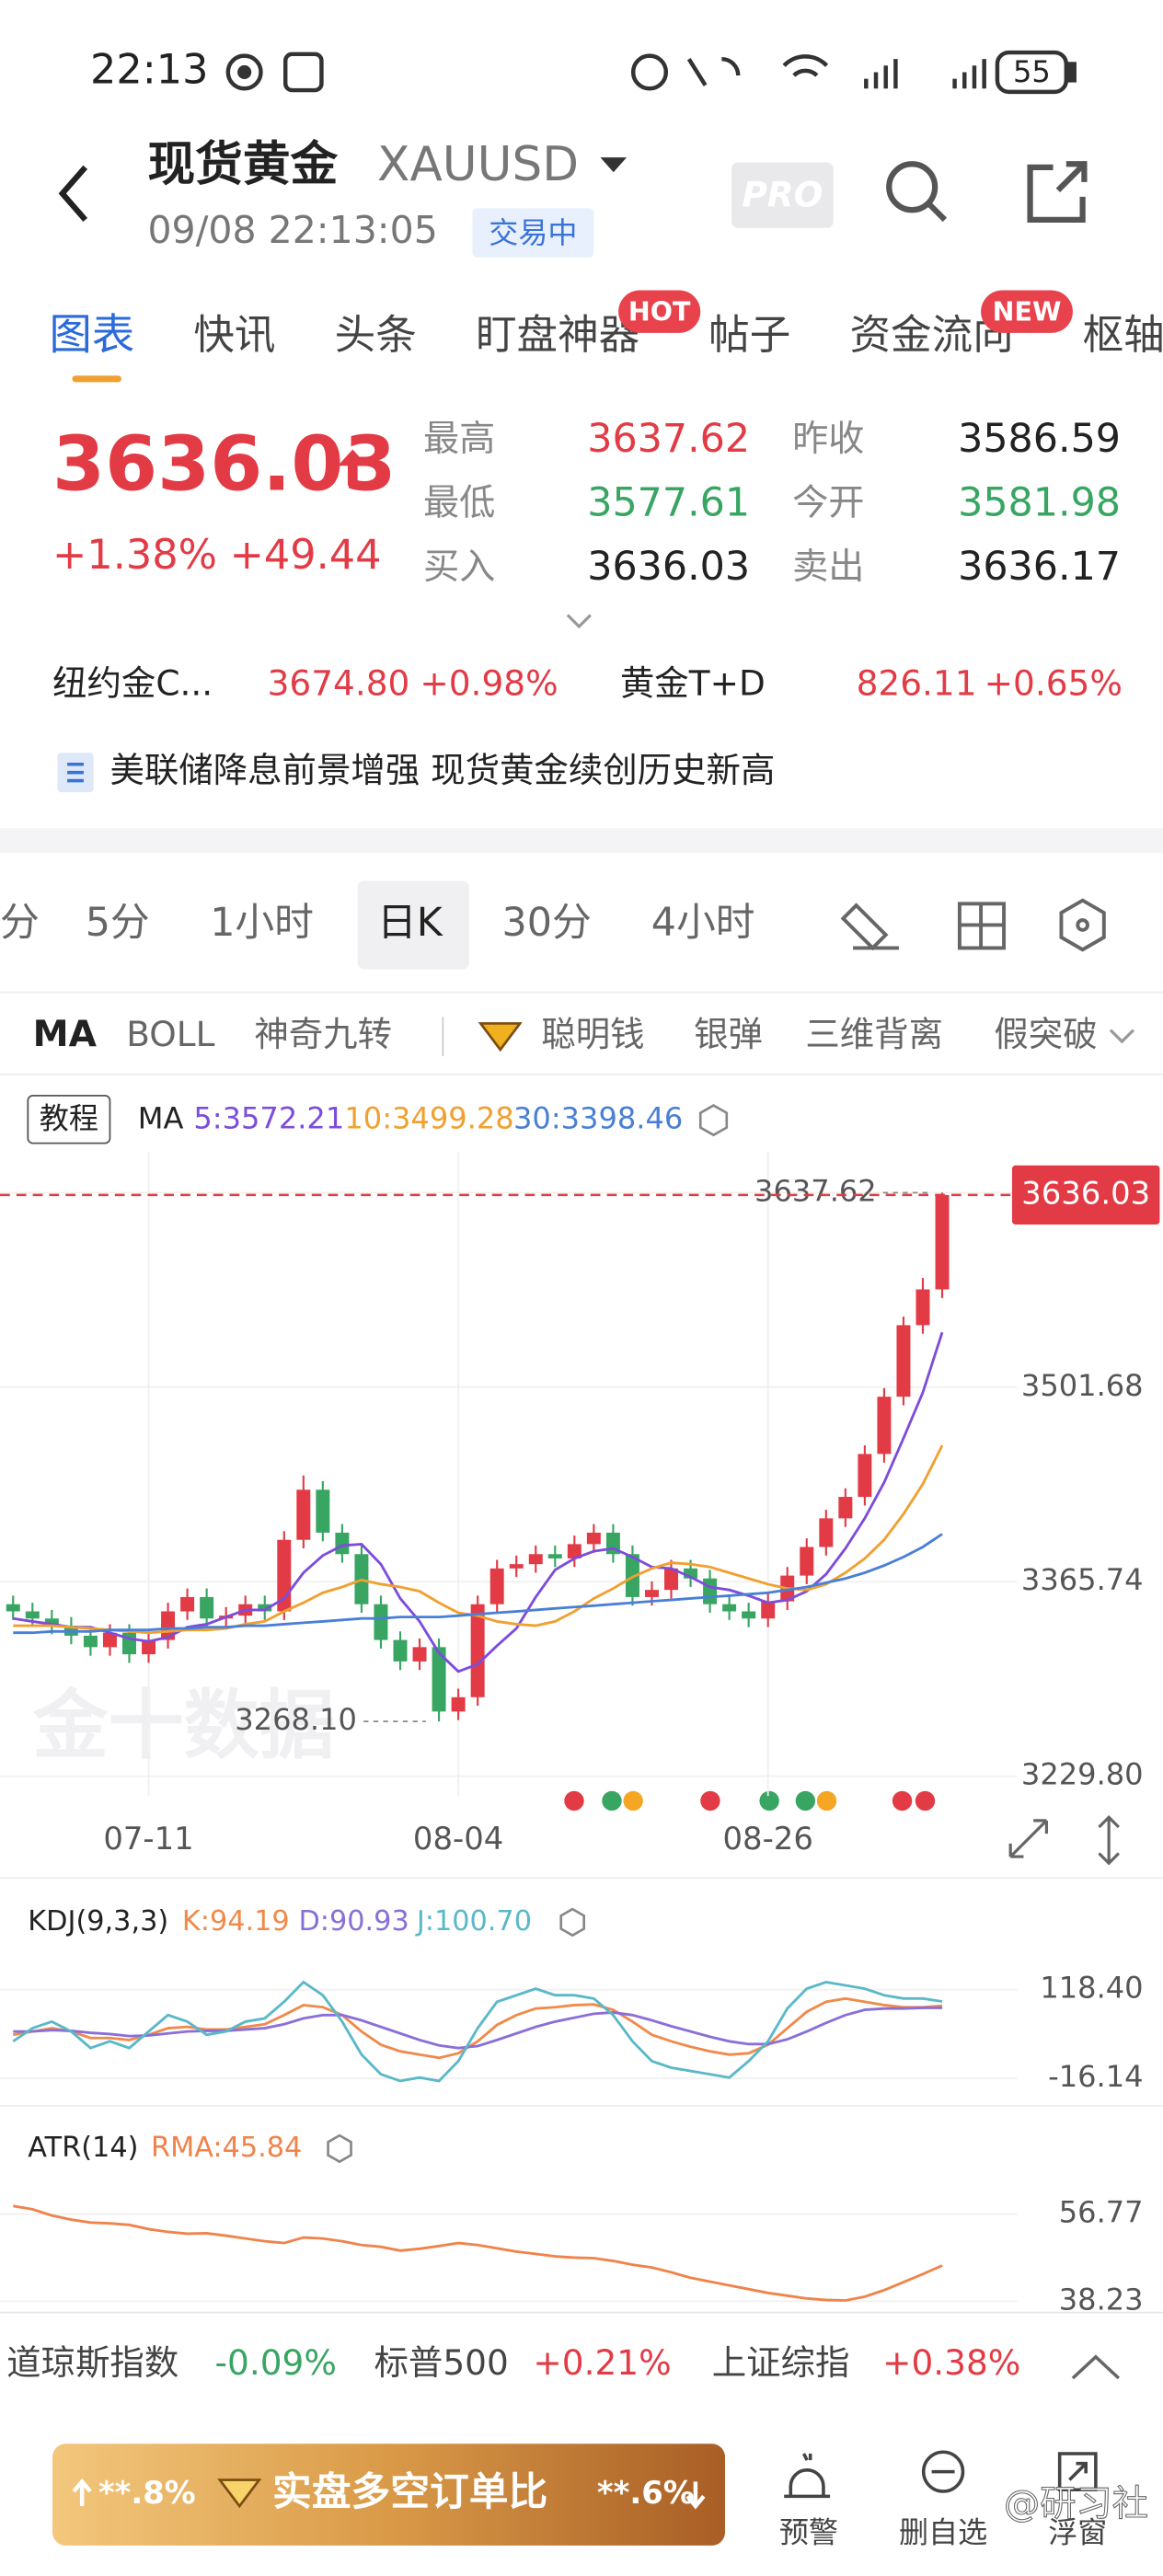 This screenshot has width=1163, height=2576. What do you see at coordinates (581, 841) in the screenshot?
I see `separator` at bounding box center [581, 841].